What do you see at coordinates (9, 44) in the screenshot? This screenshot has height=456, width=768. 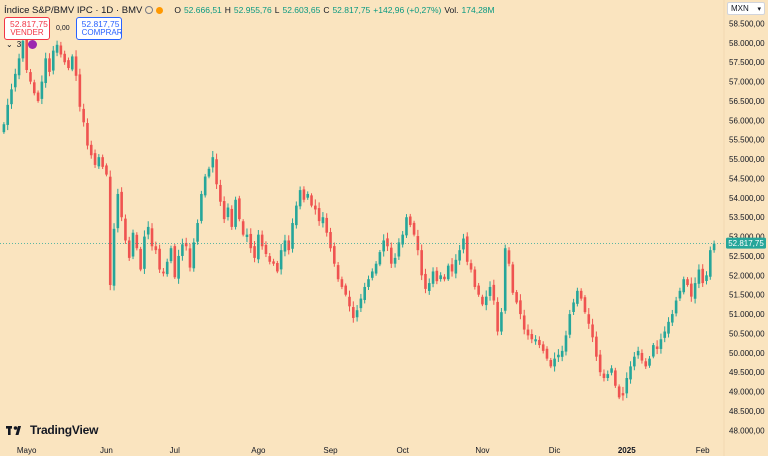 I see `chevron-down-icon: ⌄` at bounding box center [9, 44].